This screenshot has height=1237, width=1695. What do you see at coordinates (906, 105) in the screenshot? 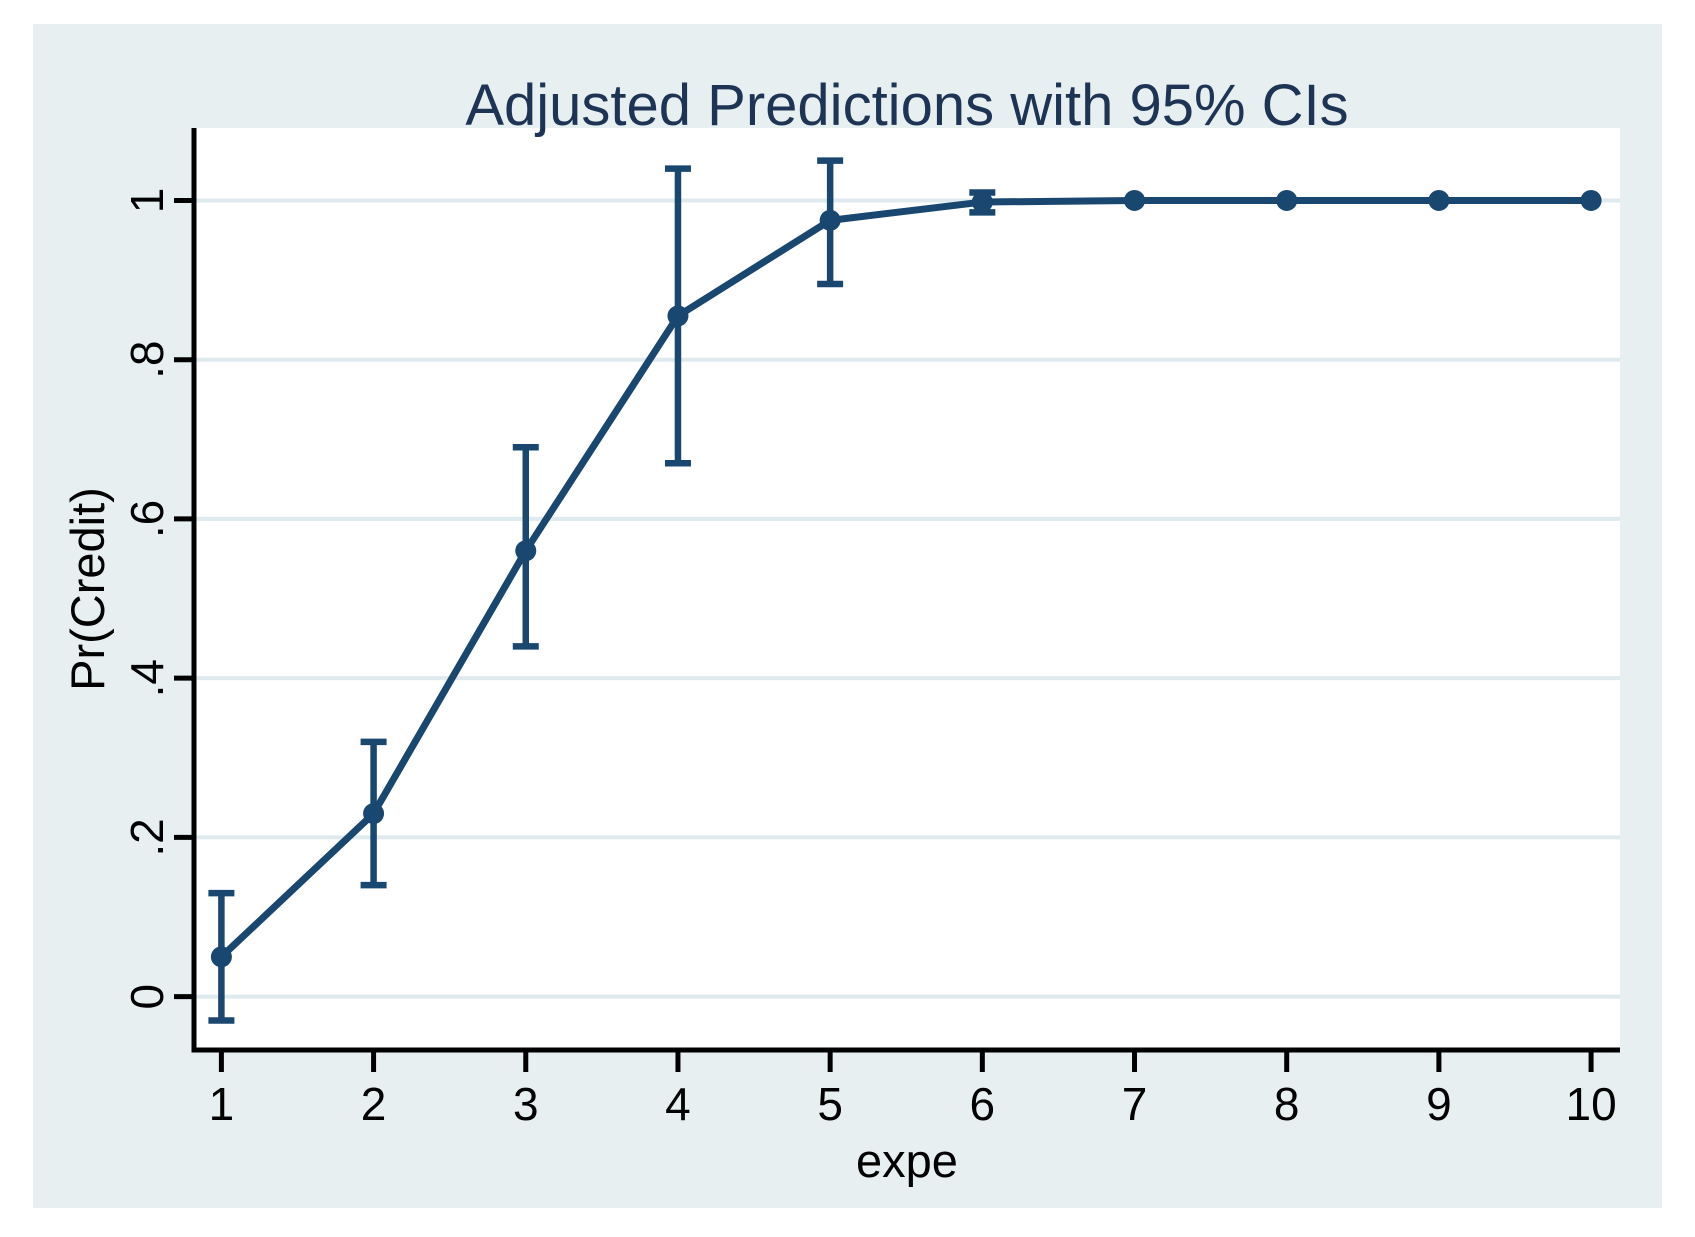
I see `chart-title: Adjusted Predictions with 95% CIs` at bounding box center [906, 105].